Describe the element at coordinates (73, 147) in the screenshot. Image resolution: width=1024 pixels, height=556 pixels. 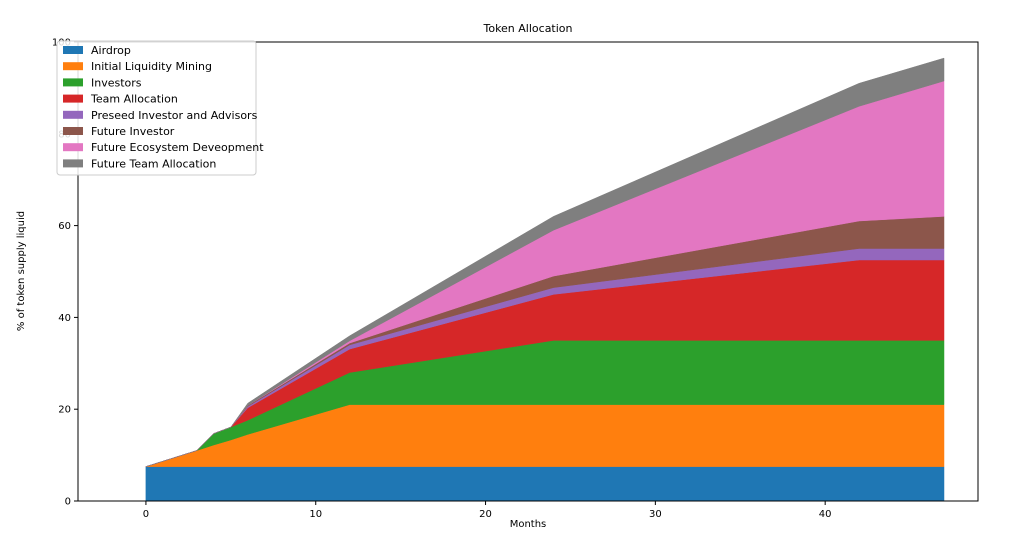
I see `legend-swatch-future-ecosystem-deveopment` at that location.